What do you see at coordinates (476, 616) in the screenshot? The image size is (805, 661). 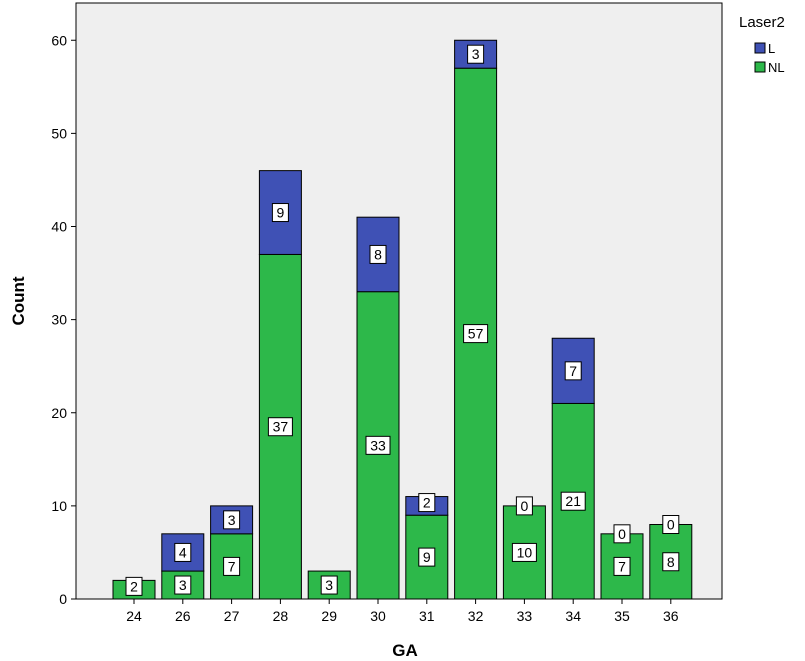 I see `x-tick-label: 32` at bounding box center [476, 616].